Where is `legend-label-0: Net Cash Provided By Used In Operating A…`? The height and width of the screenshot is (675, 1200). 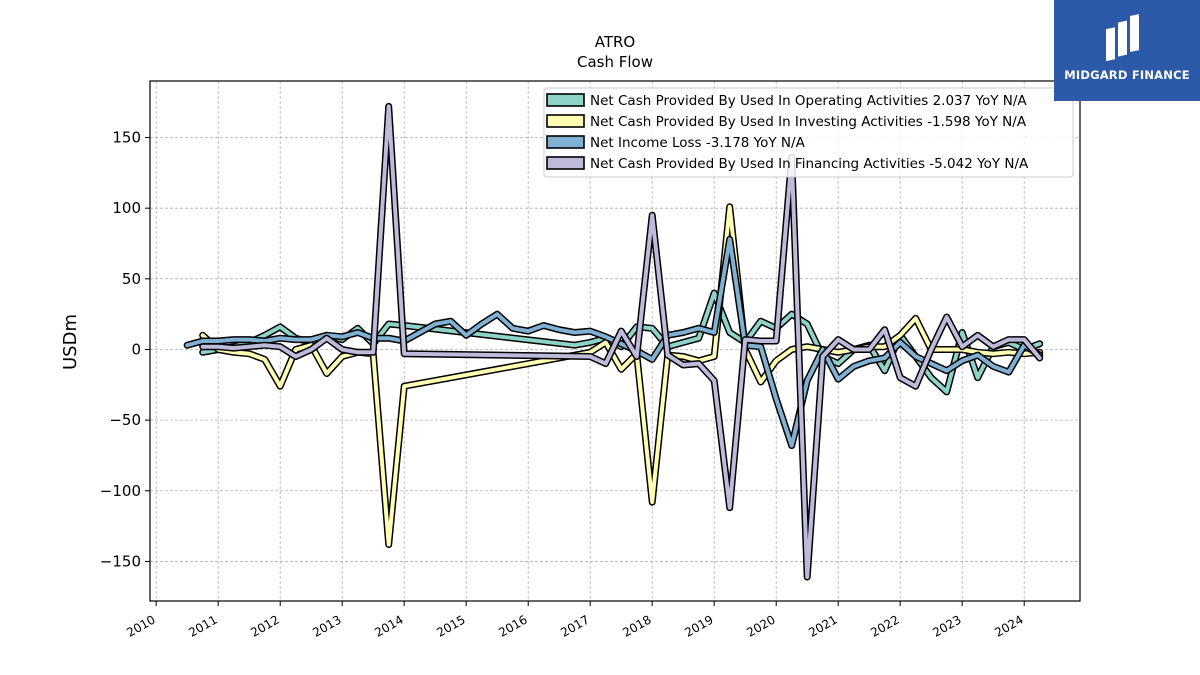
legend-label-0: Net Cash Provided By Used In Operating A… is located at coordinates (808, 101).